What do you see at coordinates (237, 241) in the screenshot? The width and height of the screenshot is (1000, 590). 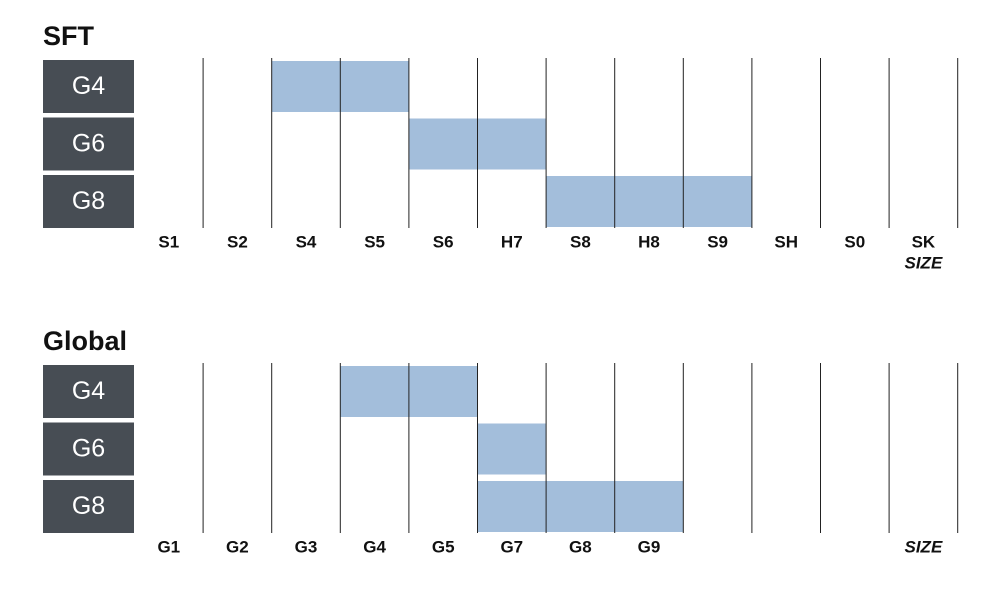 I see `size-label: S2` at bounding box center [237, 241].